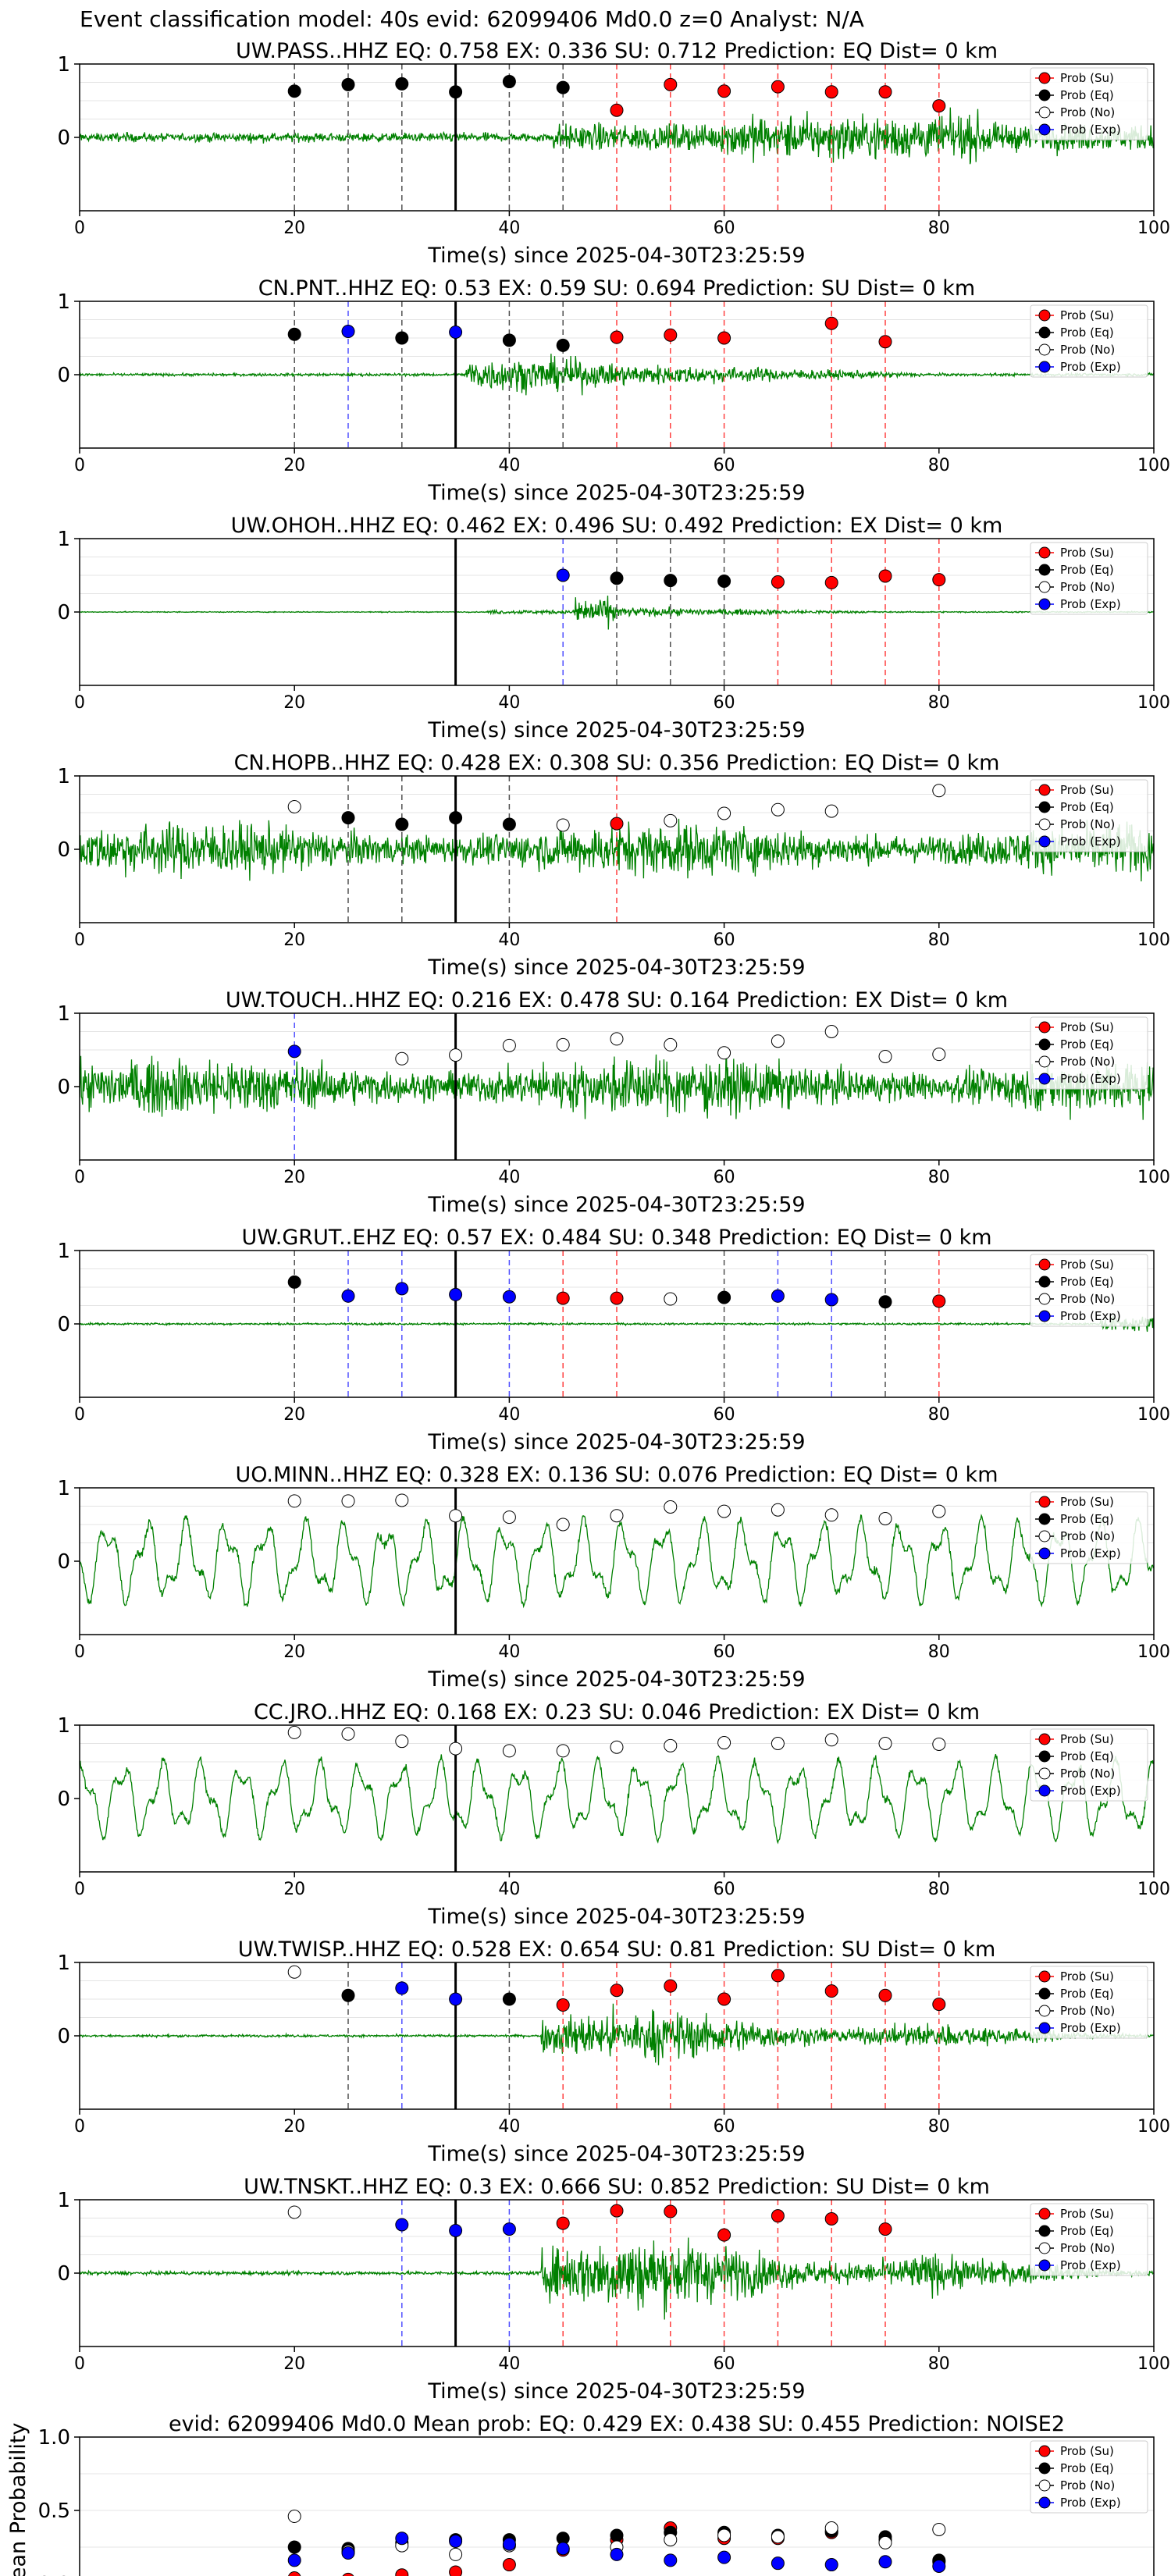 The image size is (1171, 2576). I want to click on y-tick-label: 0.5, so click(54, 2511).